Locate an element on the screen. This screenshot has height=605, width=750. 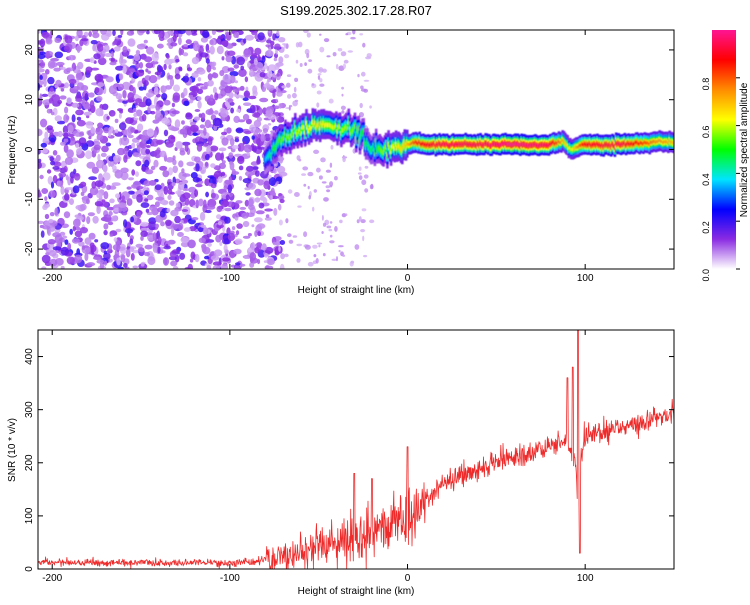
colorbar-tick-label: 0.4 is located at coordinates (706, 179).